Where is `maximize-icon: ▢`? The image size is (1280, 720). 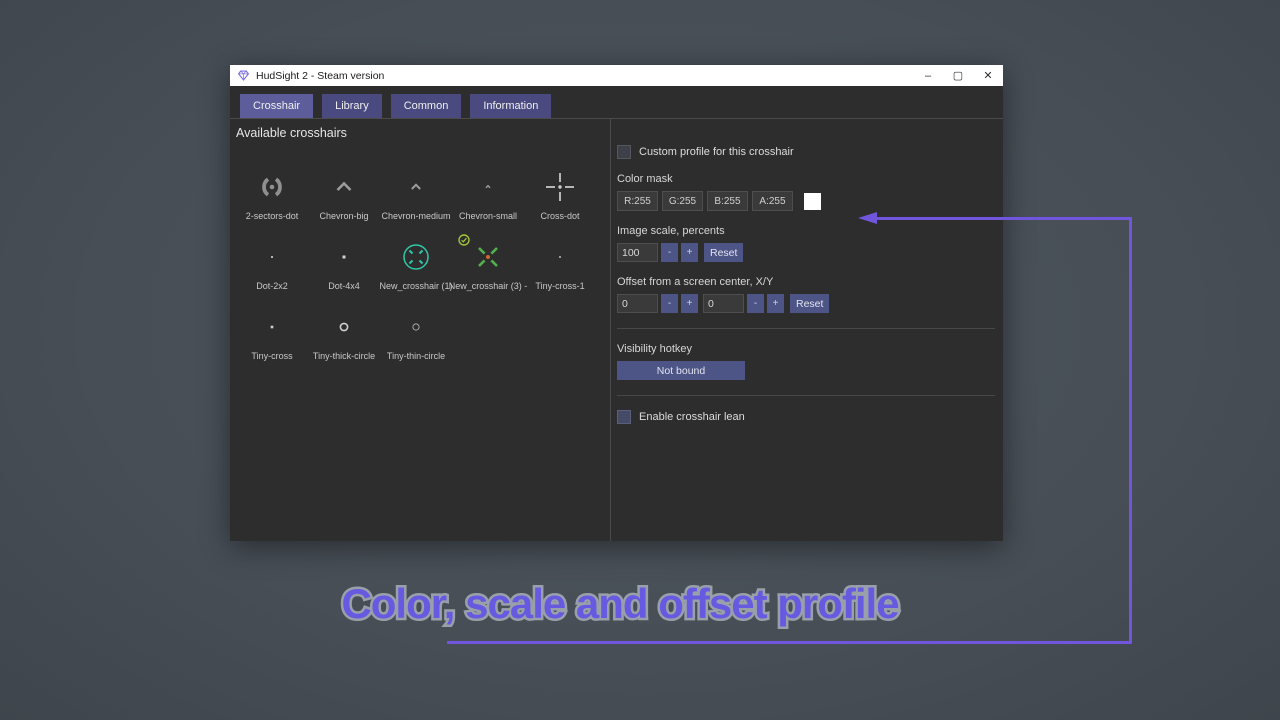 maximize-icon: ▢ is located at coordinates (958, 76).